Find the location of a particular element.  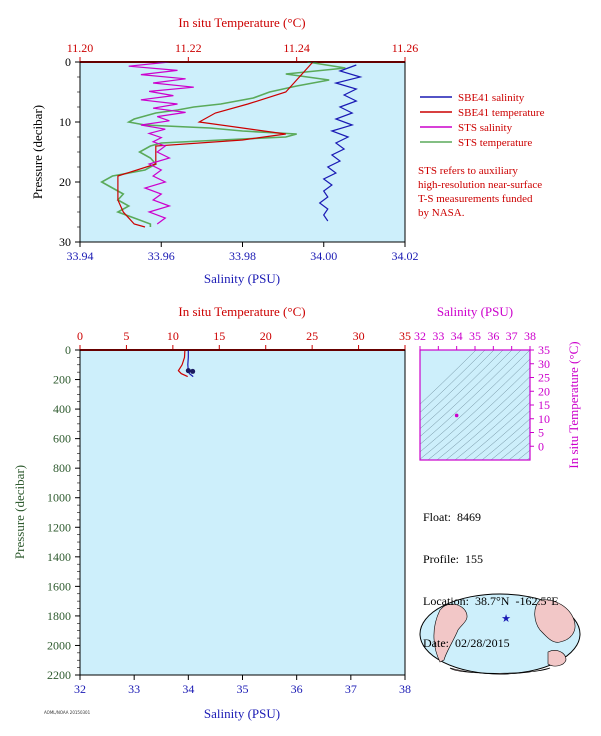

world-map: ★ is located at coordinates (500, 634).